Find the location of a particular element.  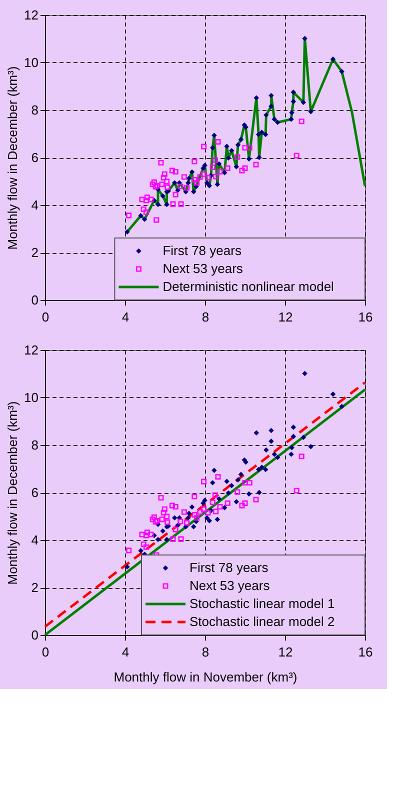

legend-label: Stochastic linear model 2 is located at coordinates (262, 621).